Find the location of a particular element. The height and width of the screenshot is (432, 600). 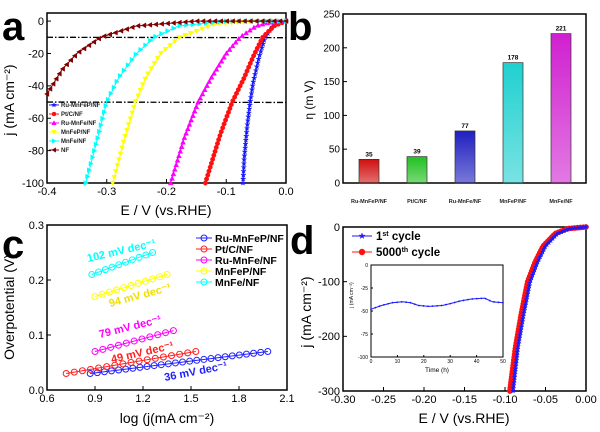

y-tick-label: 0.1 is located at coordinates (36, 336).